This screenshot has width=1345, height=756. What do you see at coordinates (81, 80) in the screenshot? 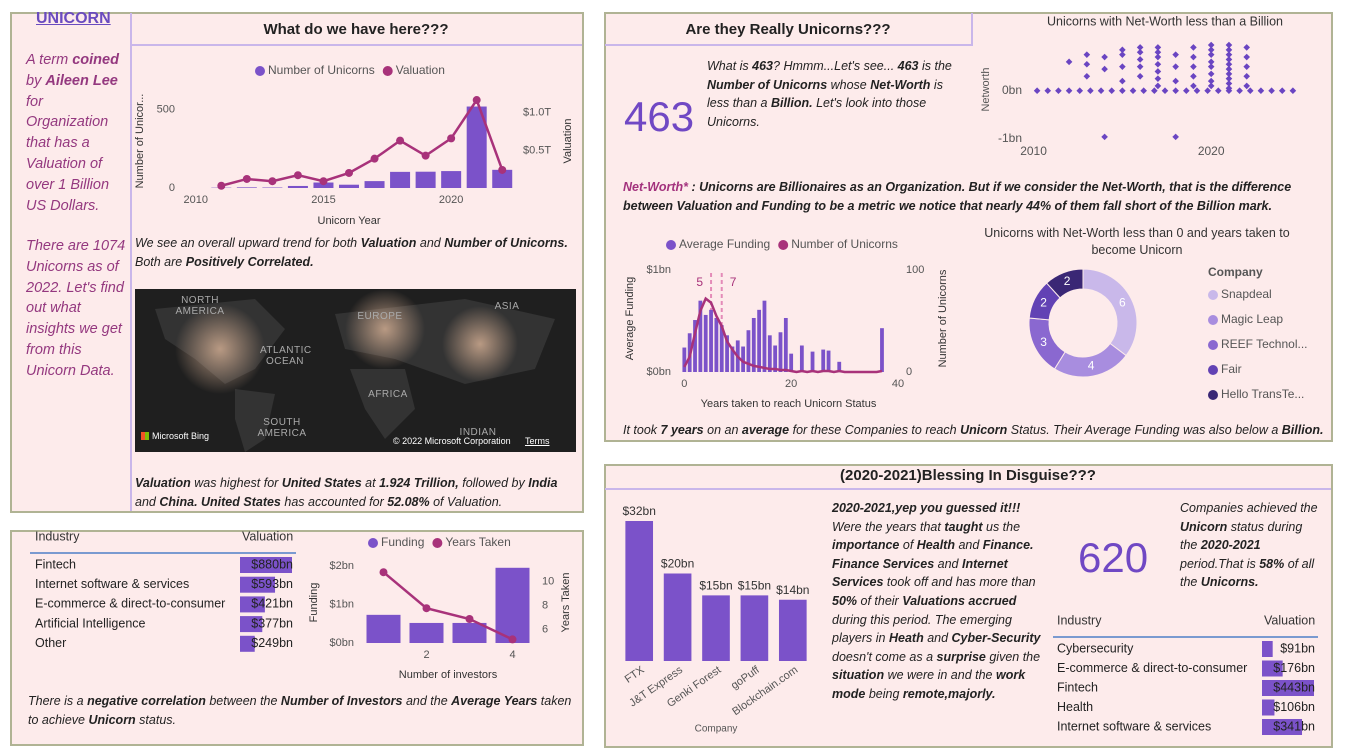
I see `text-run: Aileen Lee` at bounding box center [81, 80].